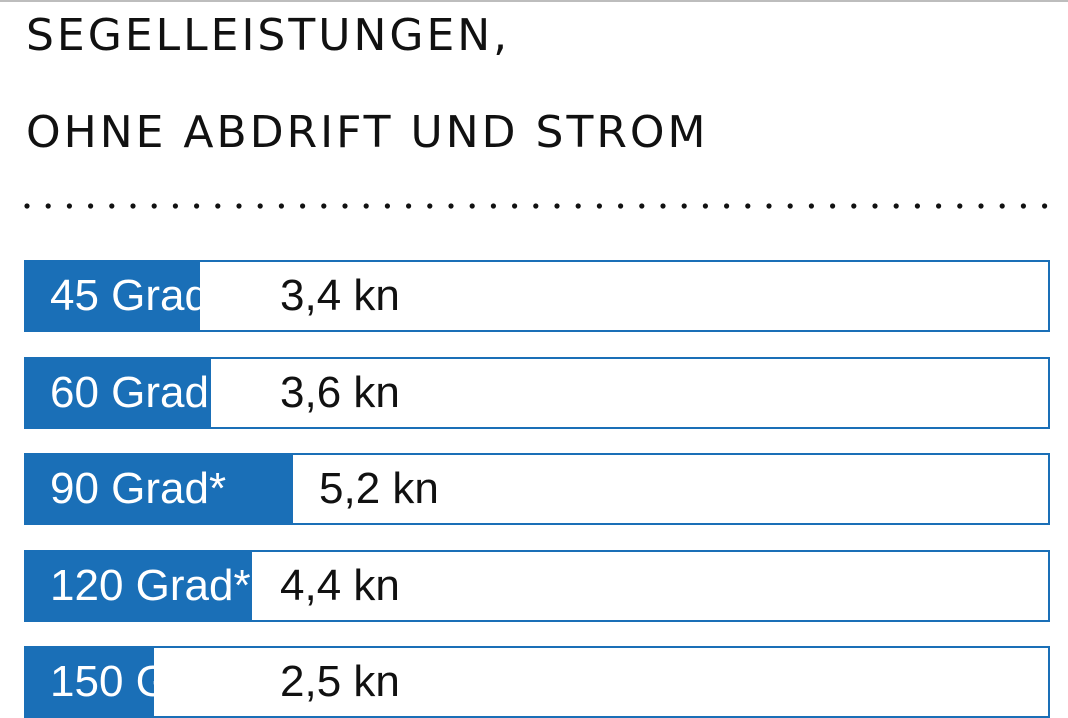 The height and width of the screenshot is (718, 1068). I want to click on dotted-divider, so click(536, 206).